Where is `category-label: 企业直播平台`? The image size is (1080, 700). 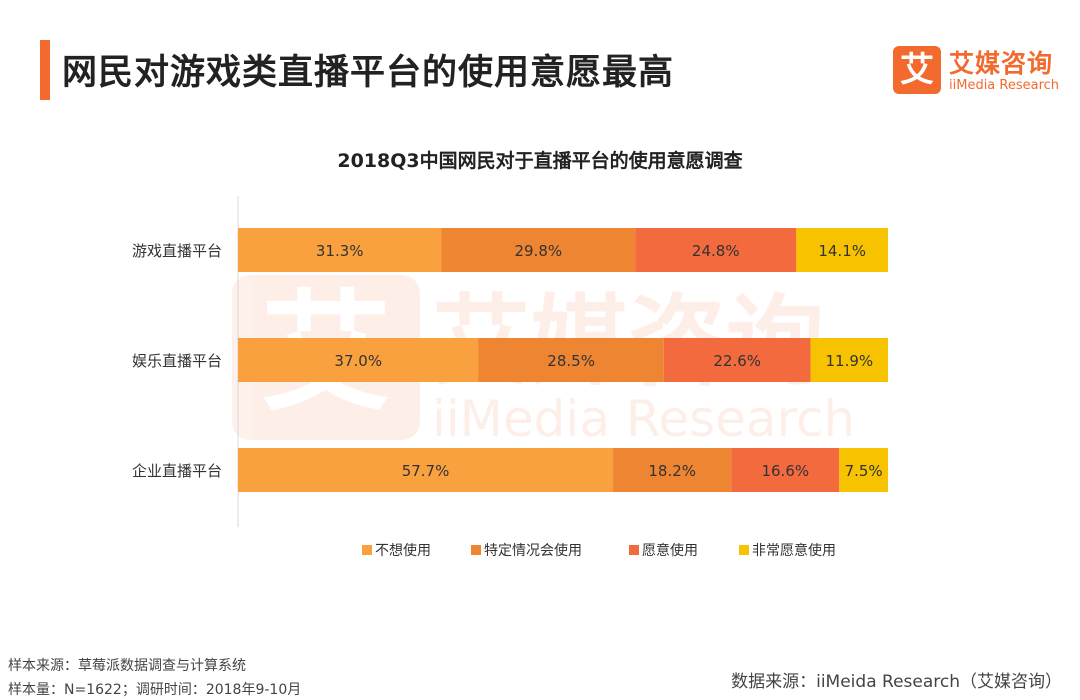 category-label: 企业直播平台 is located at coordinates (177, 471).